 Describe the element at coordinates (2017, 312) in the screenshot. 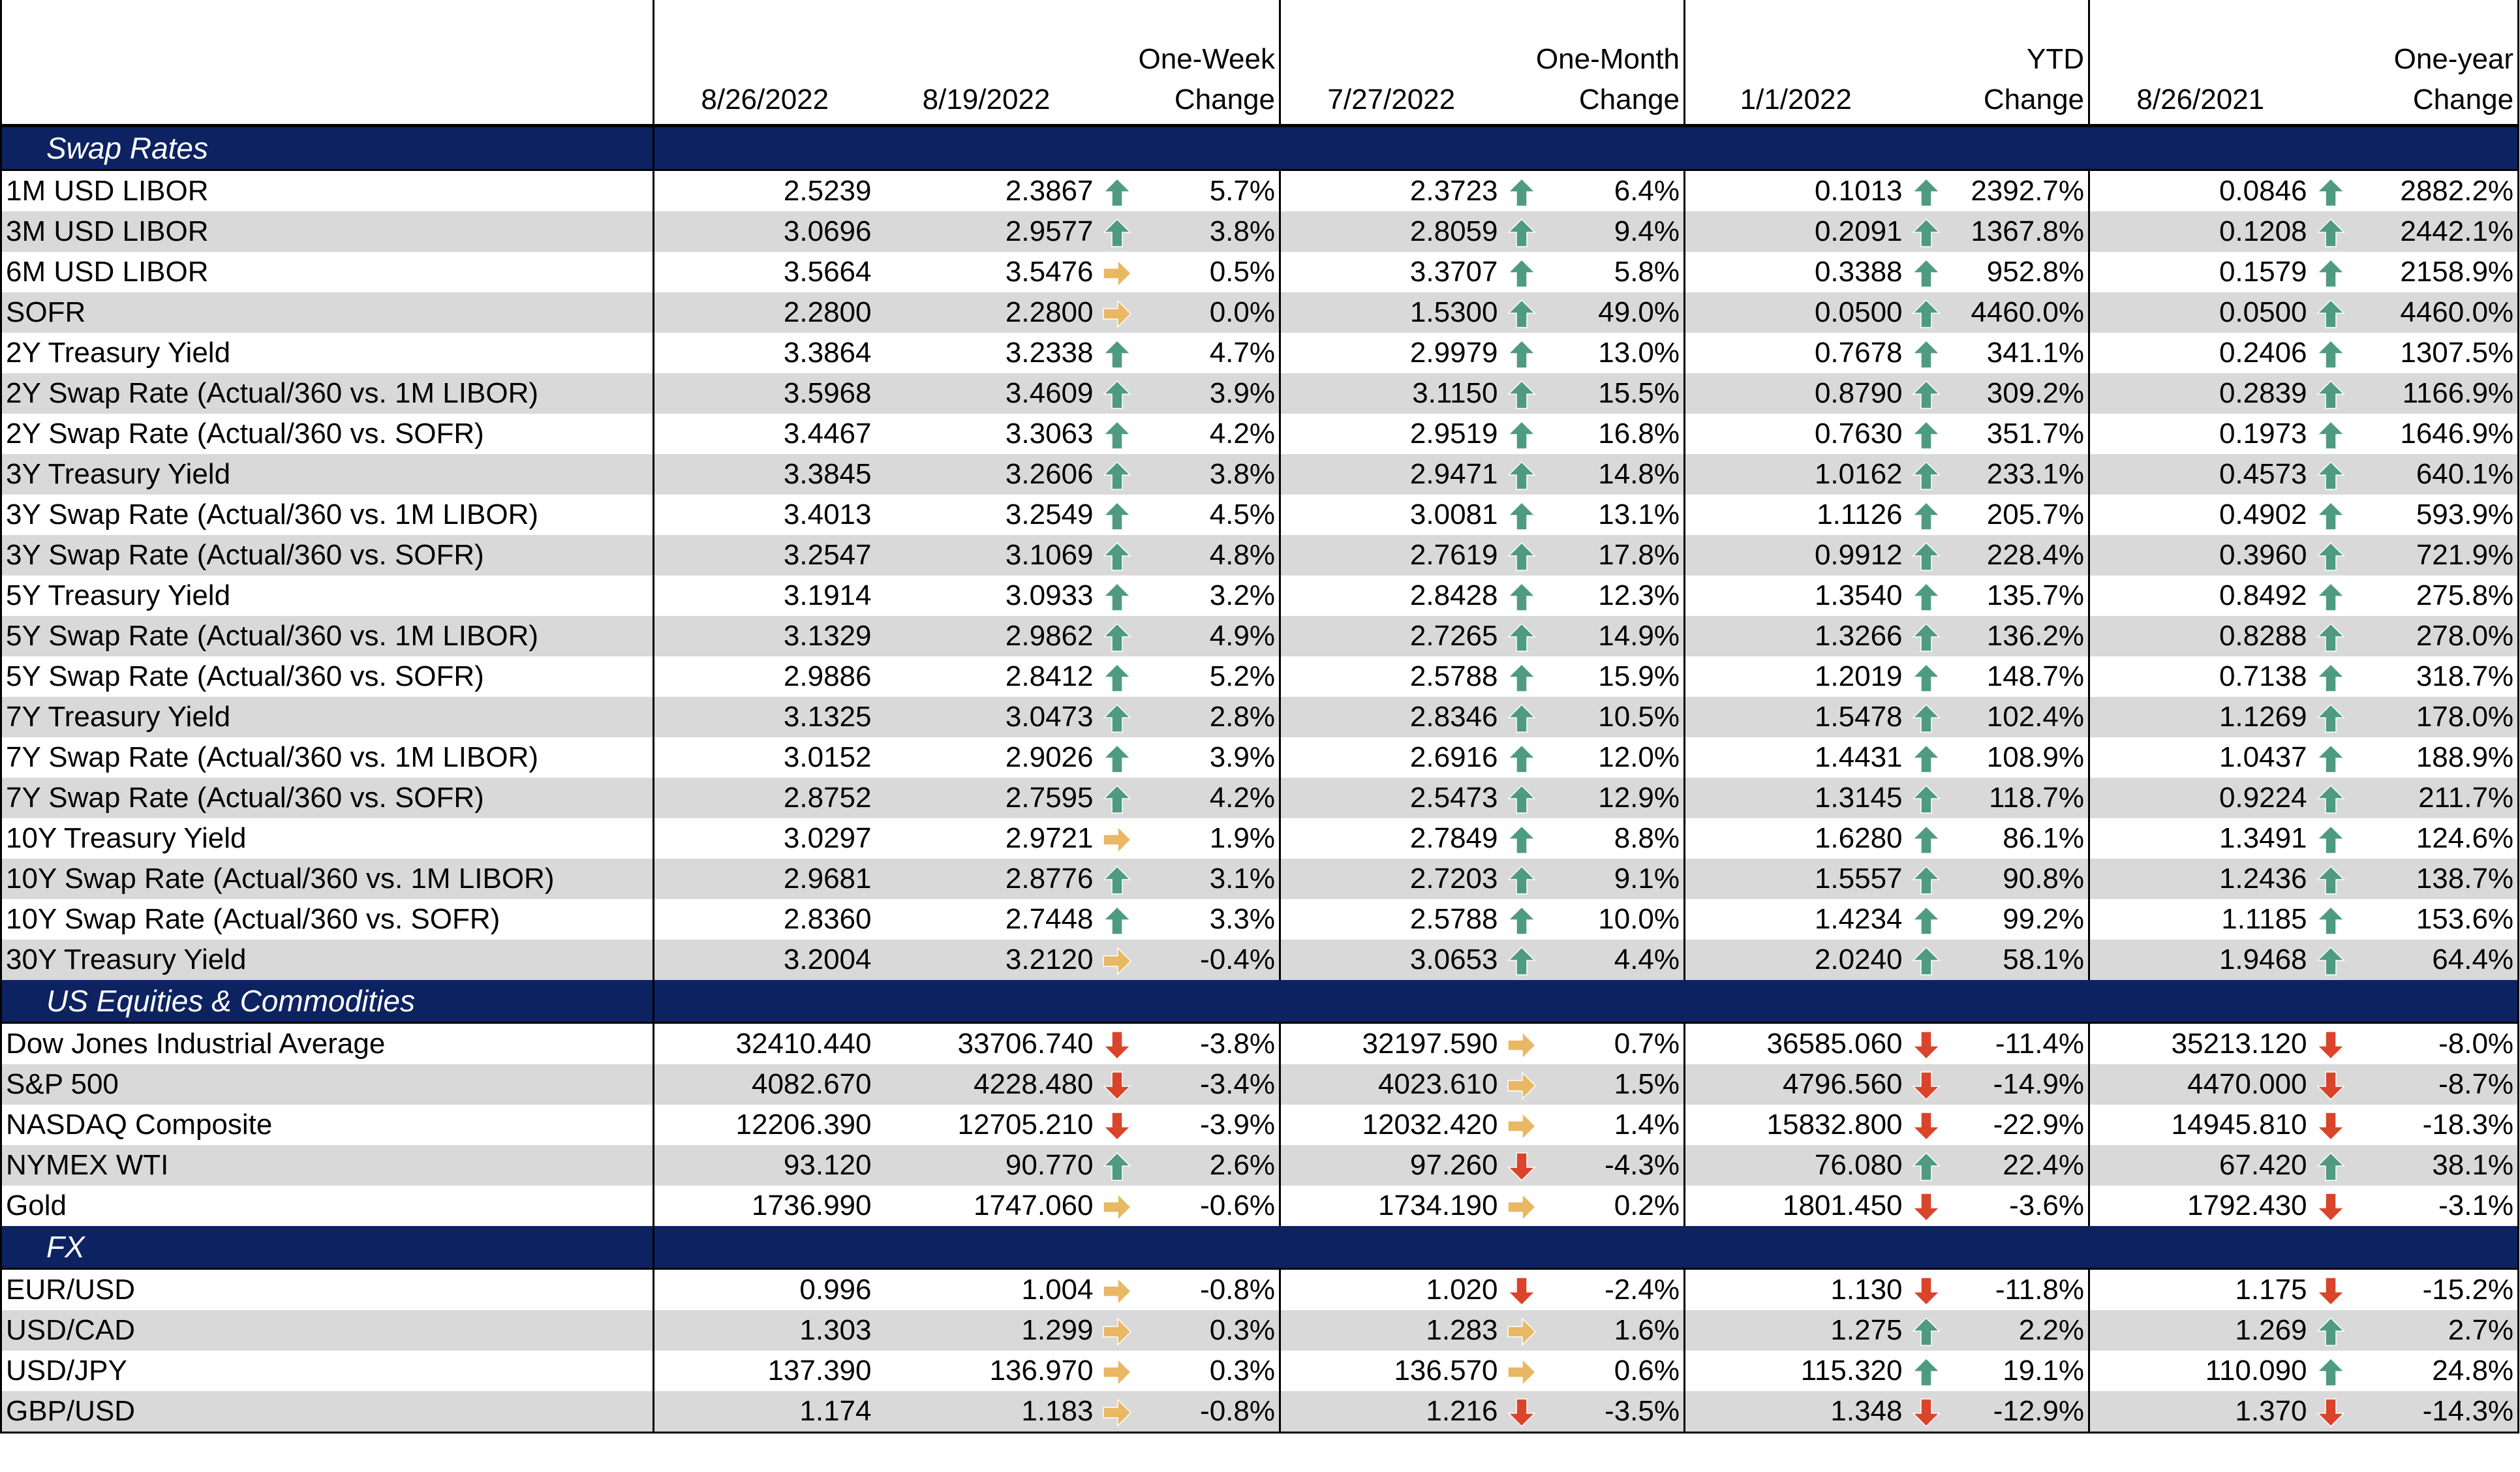

I see `change-ytd: 4460.0%` at that location.